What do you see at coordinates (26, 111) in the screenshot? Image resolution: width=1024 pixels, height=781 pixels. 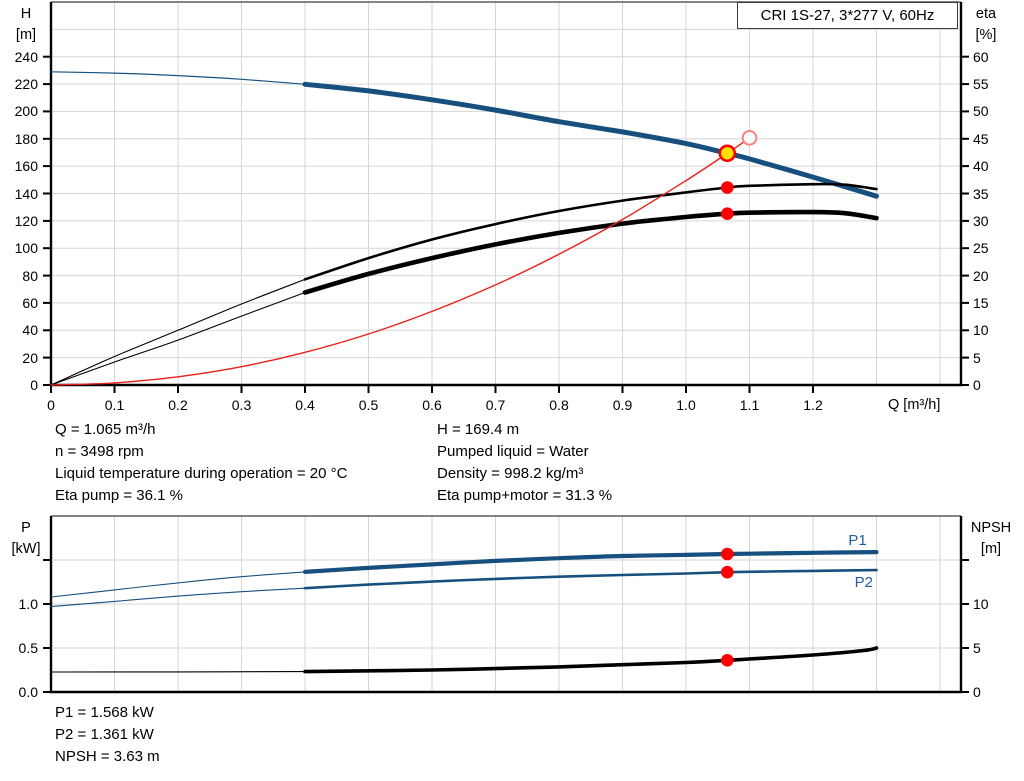 I see `y-left-tick-label: 200` at bounding box center [26, 111].